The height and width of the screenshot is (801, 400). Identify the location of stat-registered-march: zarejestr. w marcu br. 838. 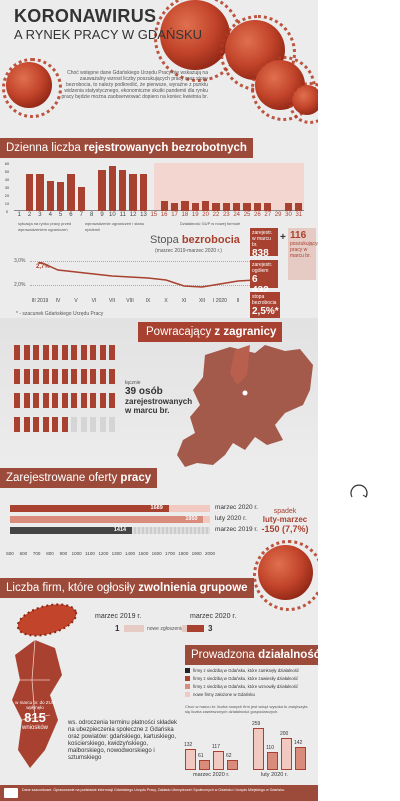
(264, 243).